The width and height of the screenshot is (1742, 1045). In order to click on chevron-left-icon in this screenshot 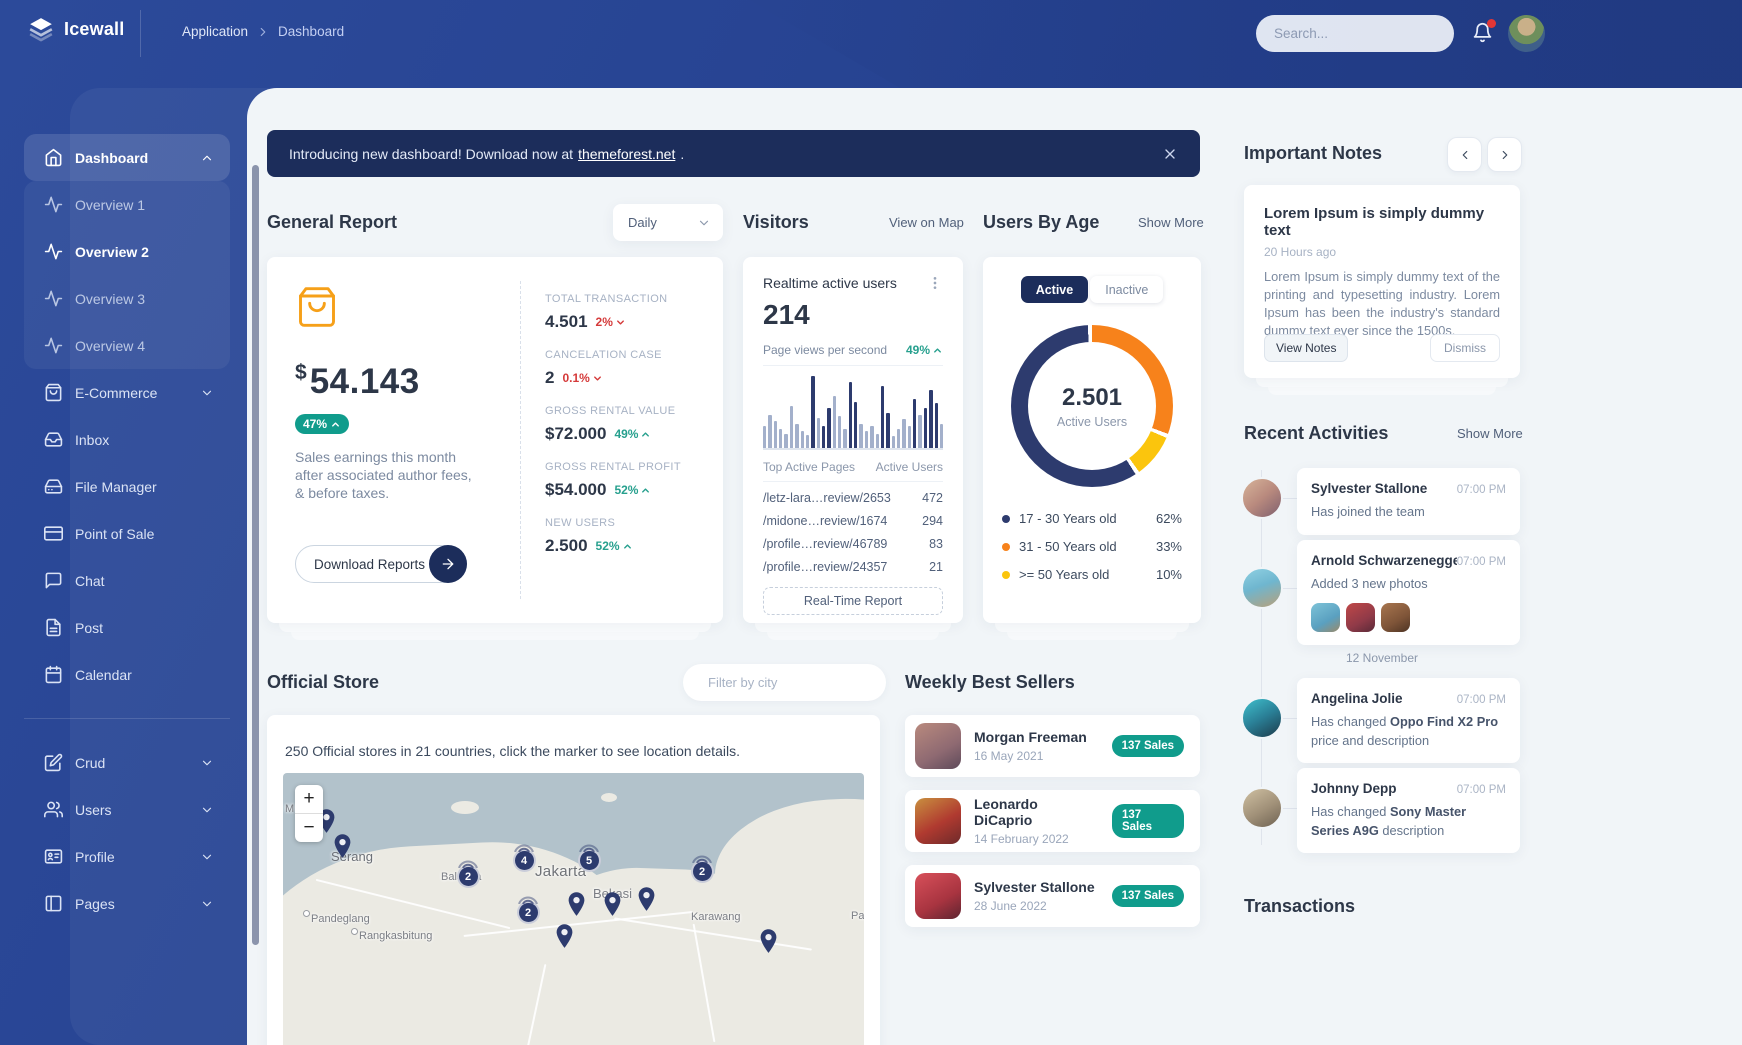, I will do `click(1465, 155)`.